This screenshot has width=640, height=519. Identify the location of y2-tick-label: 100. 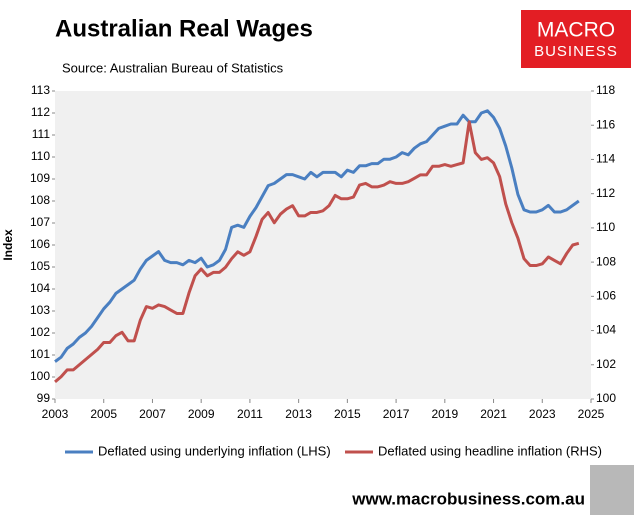
(606, 398).